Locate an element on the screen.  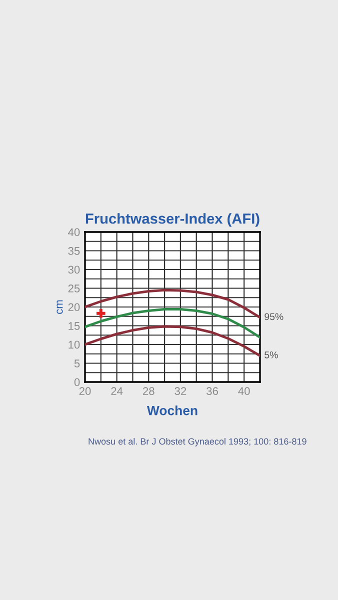
y-tick-label: 5 is located at coordinates (77, 364).